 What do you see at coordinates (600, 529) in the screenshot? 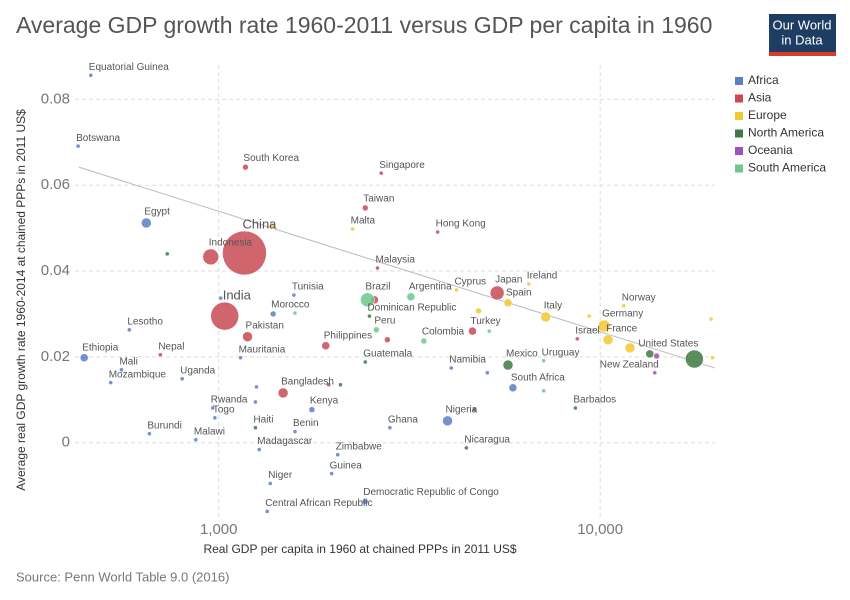
I see `x-tick-label: 10,000` at bounding box center [600, 529].